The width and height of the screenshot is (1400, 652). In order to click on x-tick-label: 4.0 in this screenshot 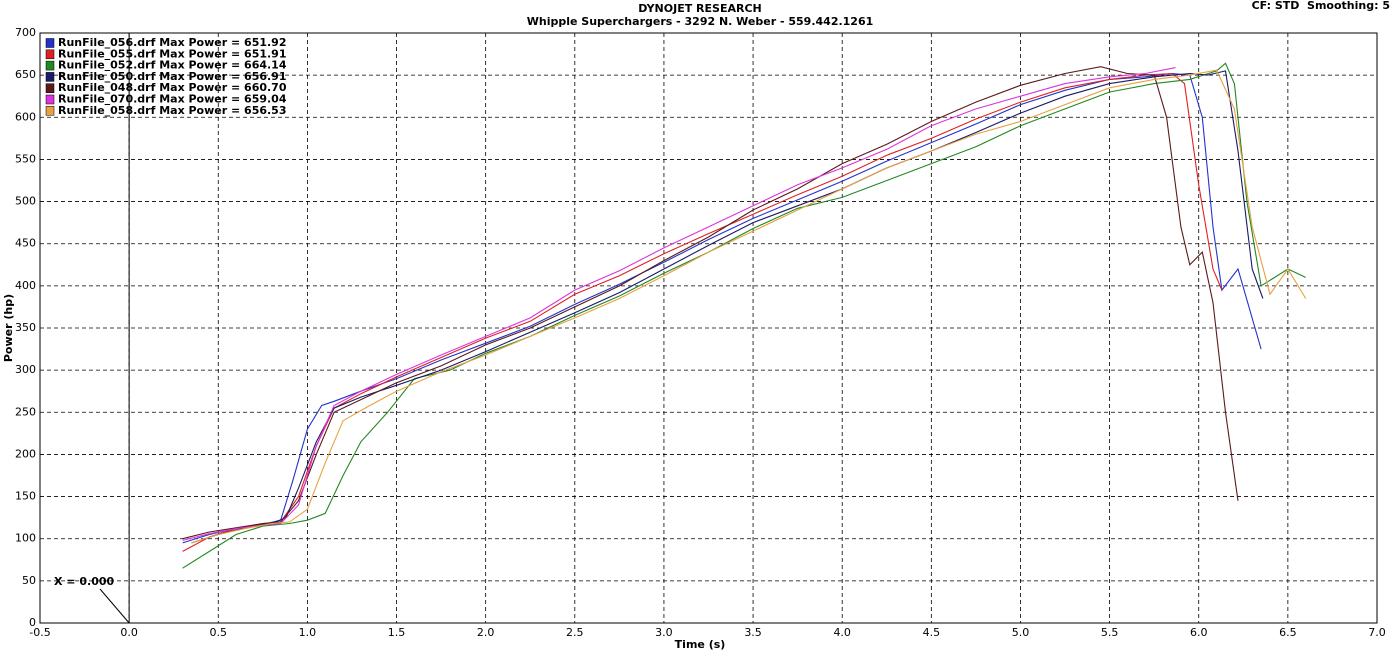, I will do `click(842, 632)`.